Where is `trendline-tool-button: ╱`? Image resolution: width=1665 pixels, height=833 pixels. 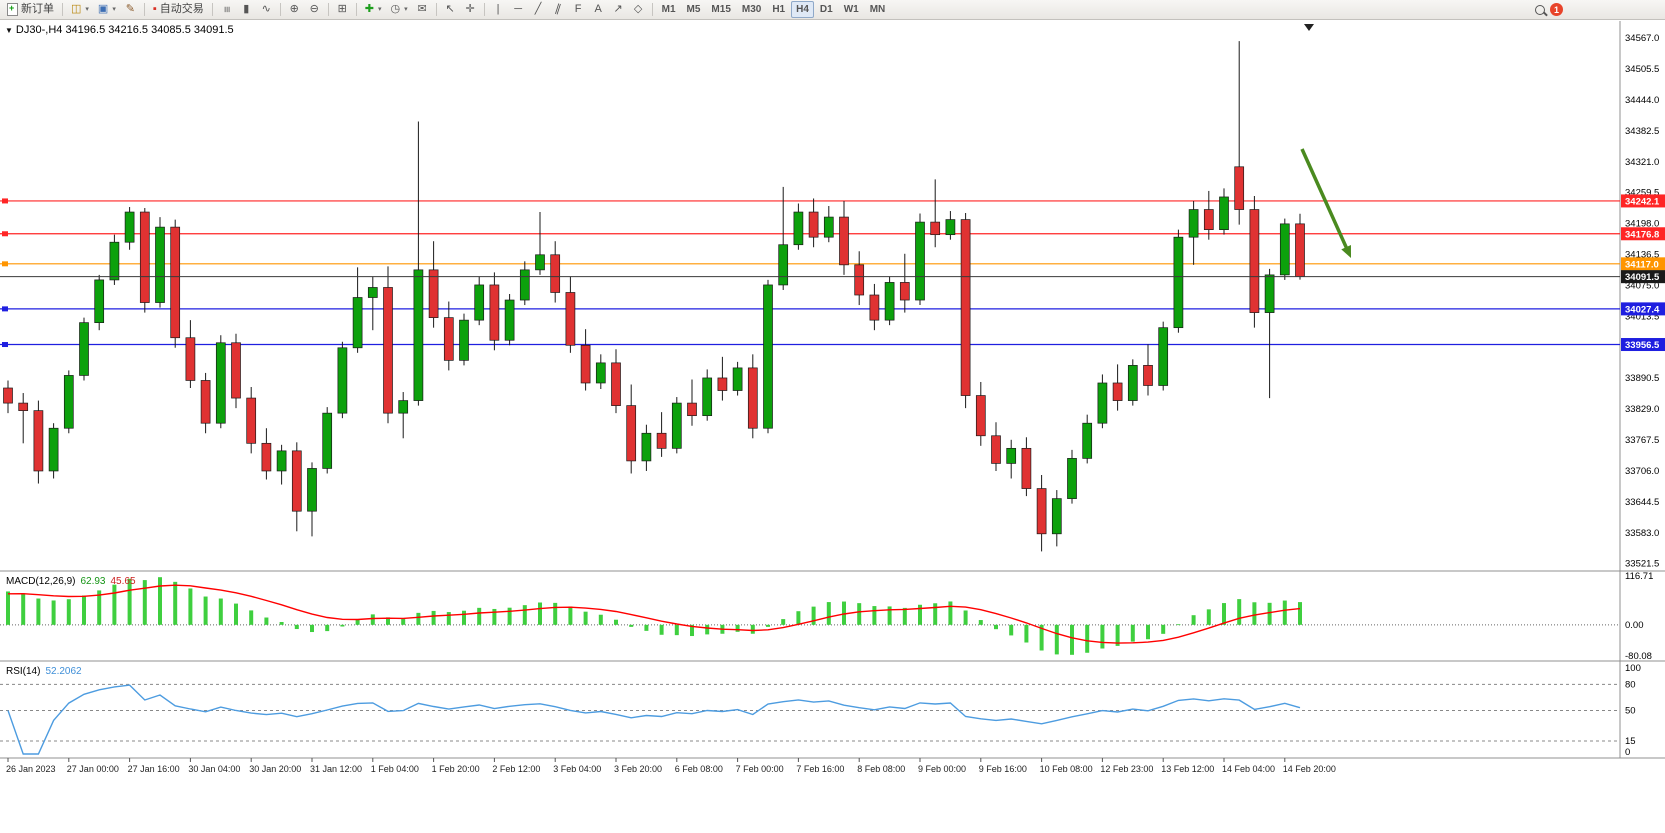 trendline-tool-button: ╱ is located at coordinates (538, 9).